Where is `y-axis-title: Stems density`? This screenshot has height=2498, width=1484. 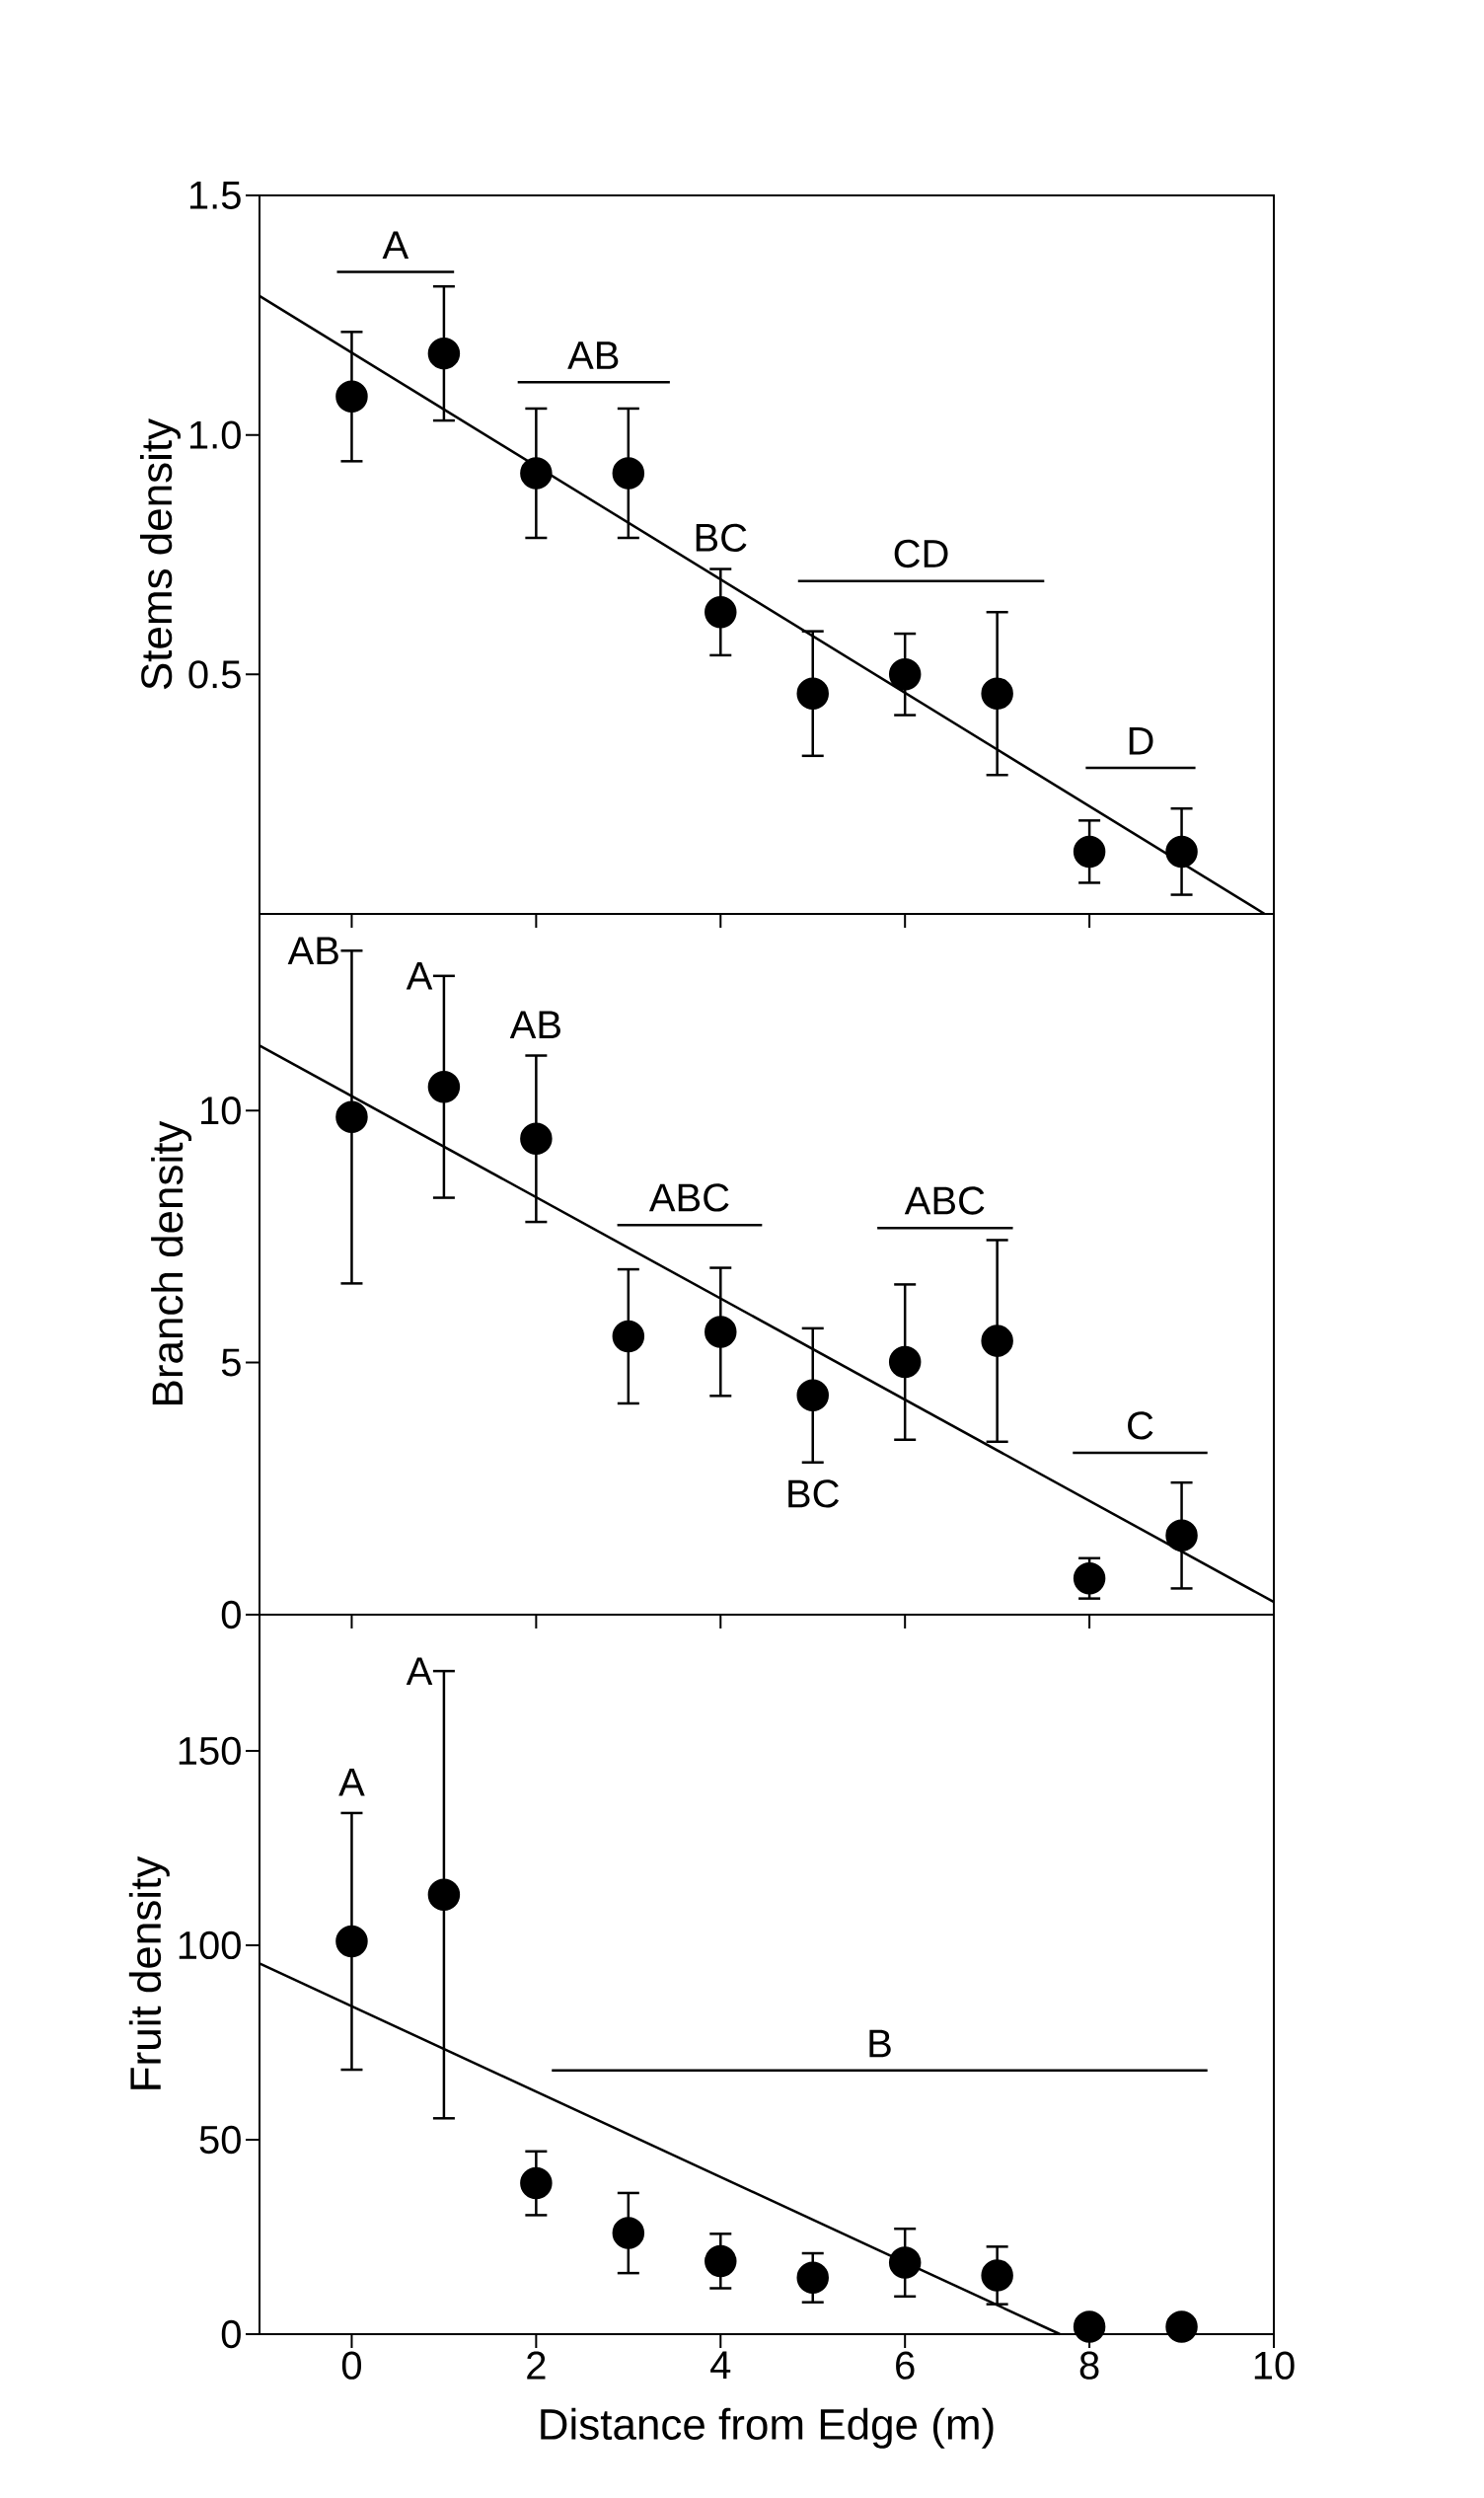
y-axis-title: Stems density is located at coordinates (160, 554).